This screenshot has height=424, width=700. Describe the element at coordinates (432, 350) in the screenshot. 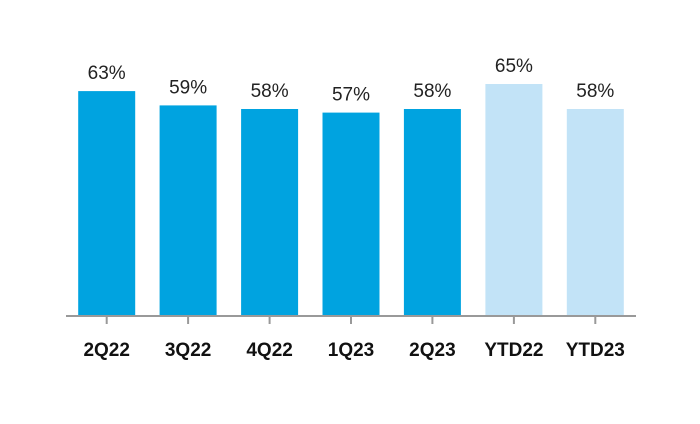

I see `x-tick-label-2q23: 2Q23` at that location.